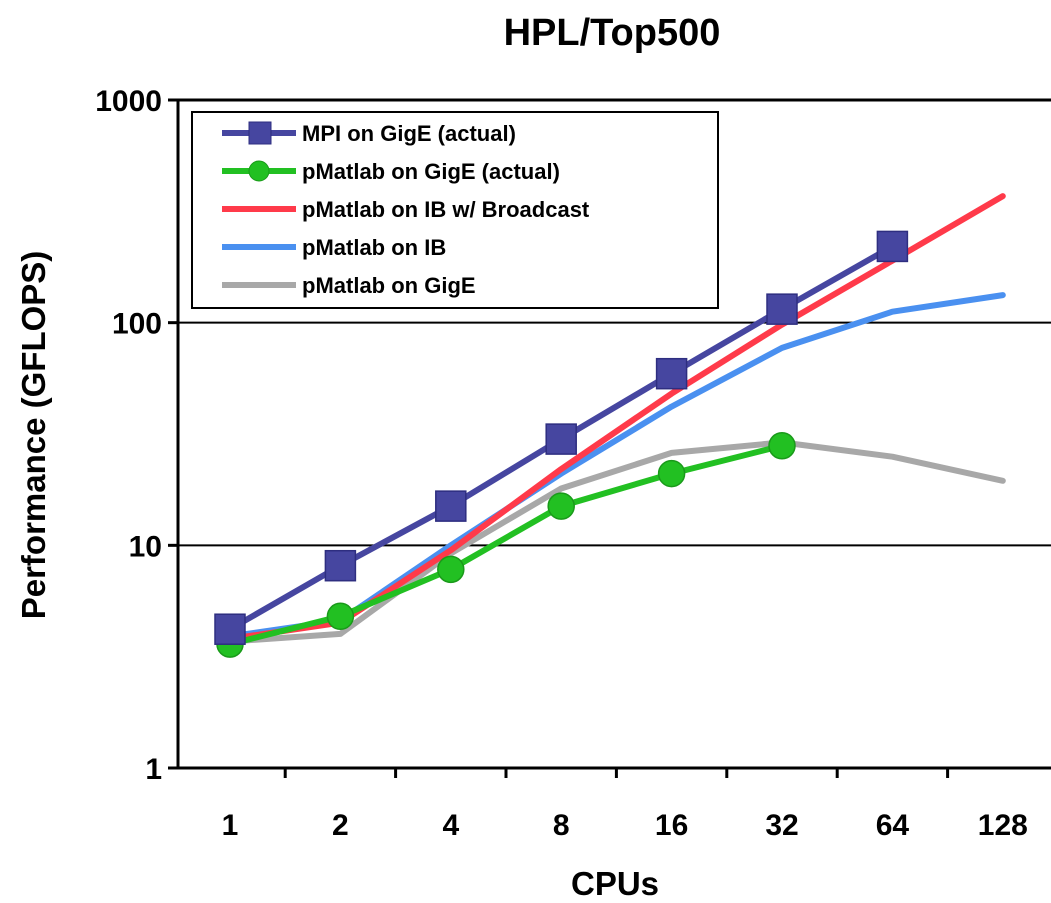 Image resolution: width=1051 pixels, height=903 pixels. Describe the element at coordinates (128, 101) in the screenshot. I see `y-tick-label-1000: 1000` at that location.